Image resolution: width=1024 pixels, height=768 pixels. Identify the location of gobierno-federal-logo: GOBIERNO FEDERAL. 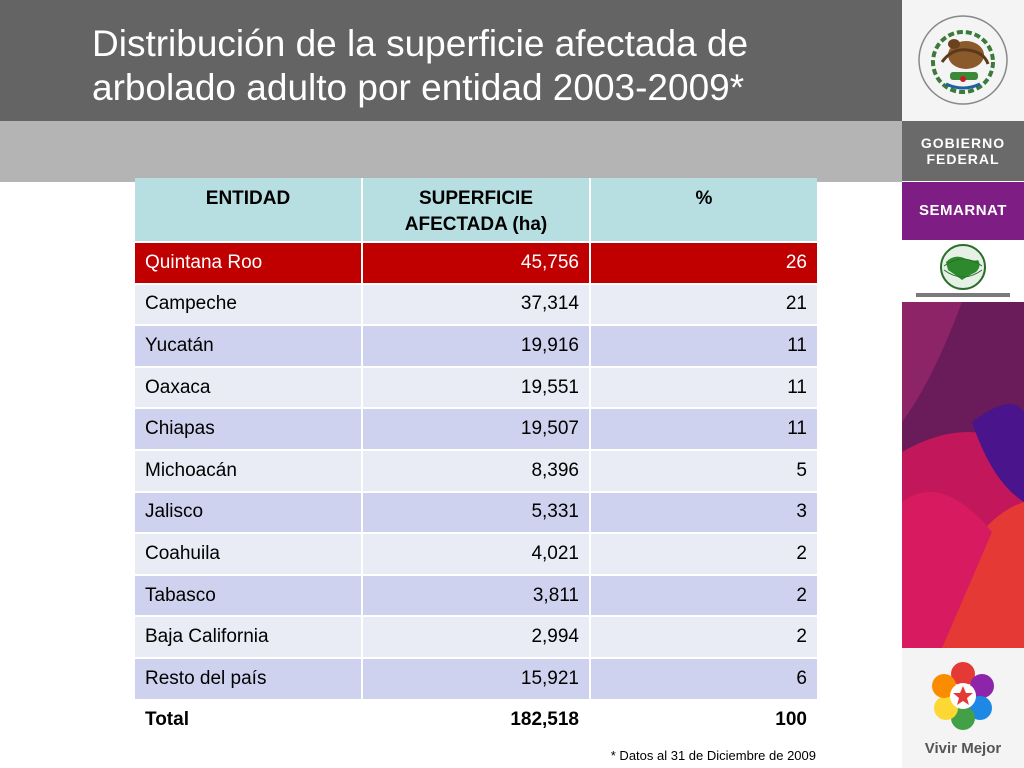
(963, 151).